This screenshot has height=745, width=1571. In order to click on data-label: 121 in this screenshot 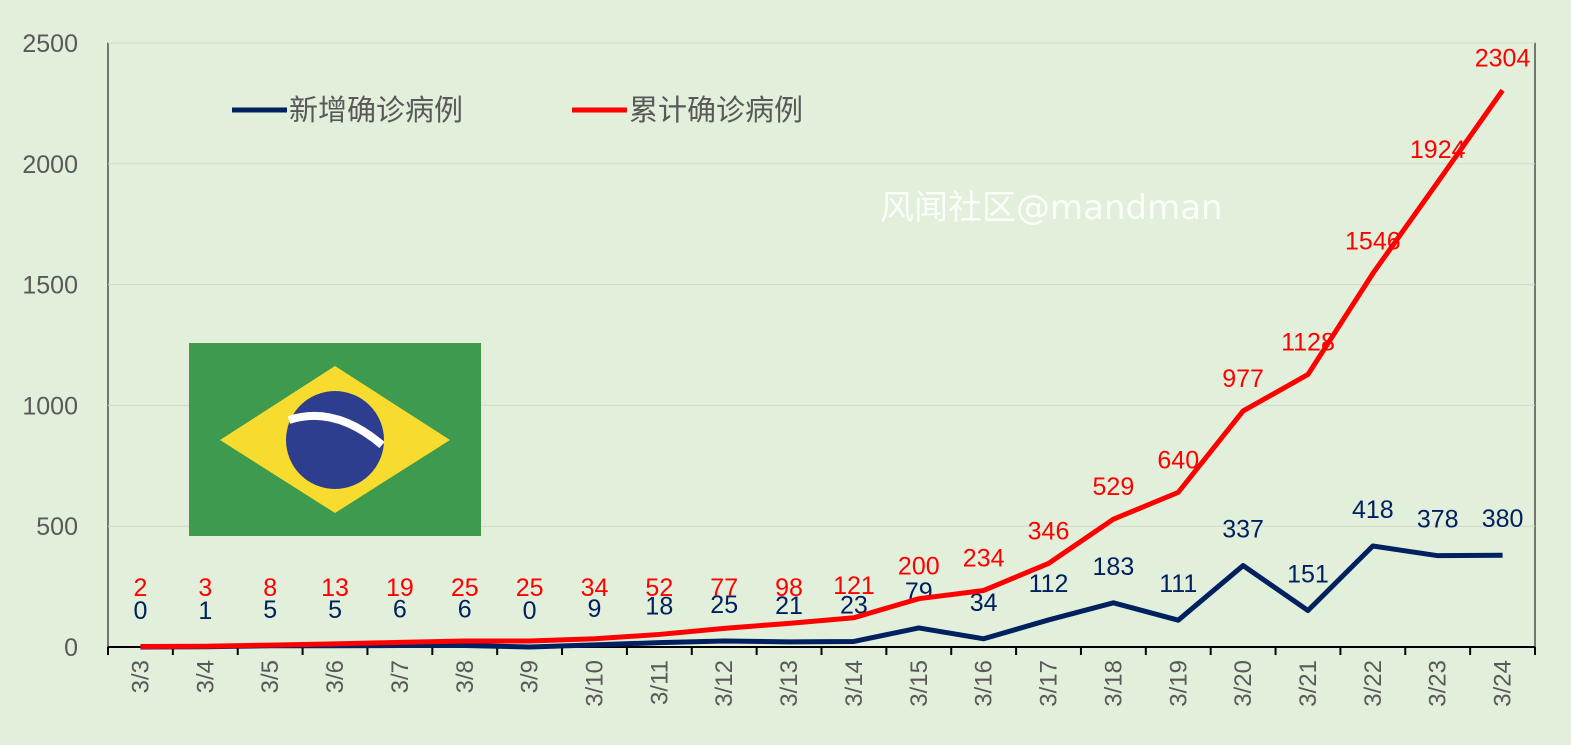, I will do `click(854, 586)`.